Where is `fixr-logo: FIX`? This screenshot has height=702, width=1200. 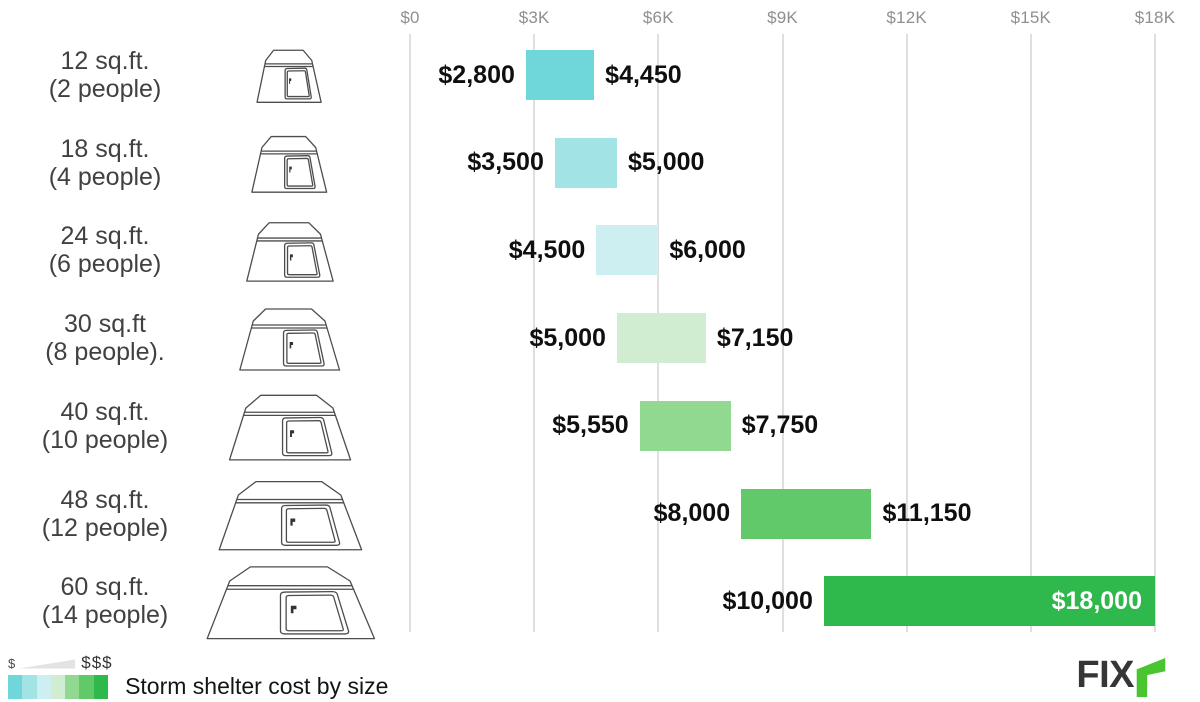 fixr-logo: FIX is located at coordinates (1121, 676).